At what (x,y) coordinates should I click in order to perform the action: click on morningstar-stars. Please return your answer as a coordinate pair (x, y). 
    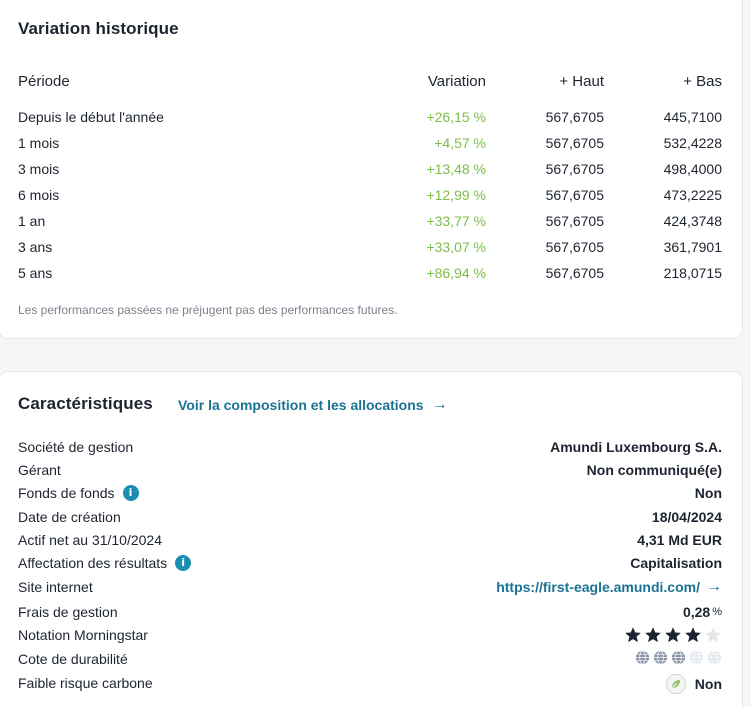
    Looking at the image, I should click on (673, 635).